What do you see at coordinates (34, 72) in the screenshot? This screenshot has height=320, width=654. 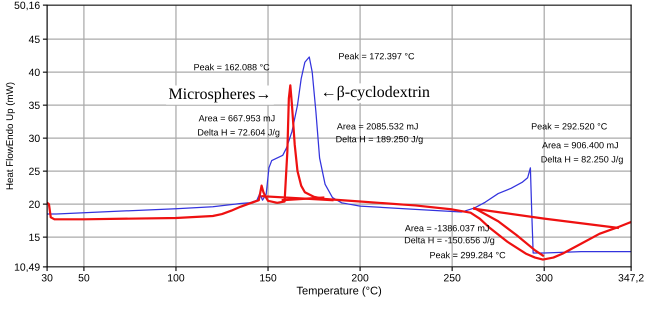 I see `y-tick-label: 40` at bounding box center [34, 72].